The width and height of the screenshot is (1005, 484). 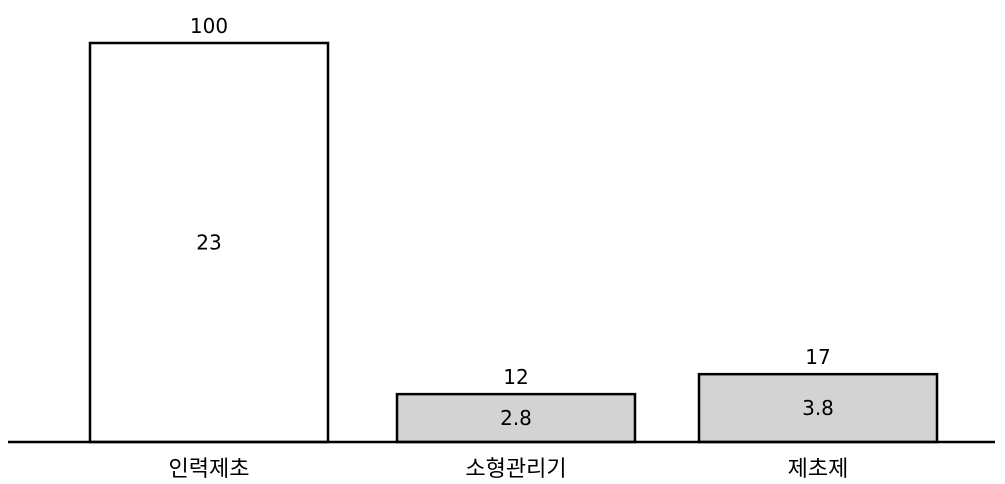 What do you see at coordinates (817, 357) in the screenshot?
I see `bar-value-label: 17` at bounding box center [817, 357].